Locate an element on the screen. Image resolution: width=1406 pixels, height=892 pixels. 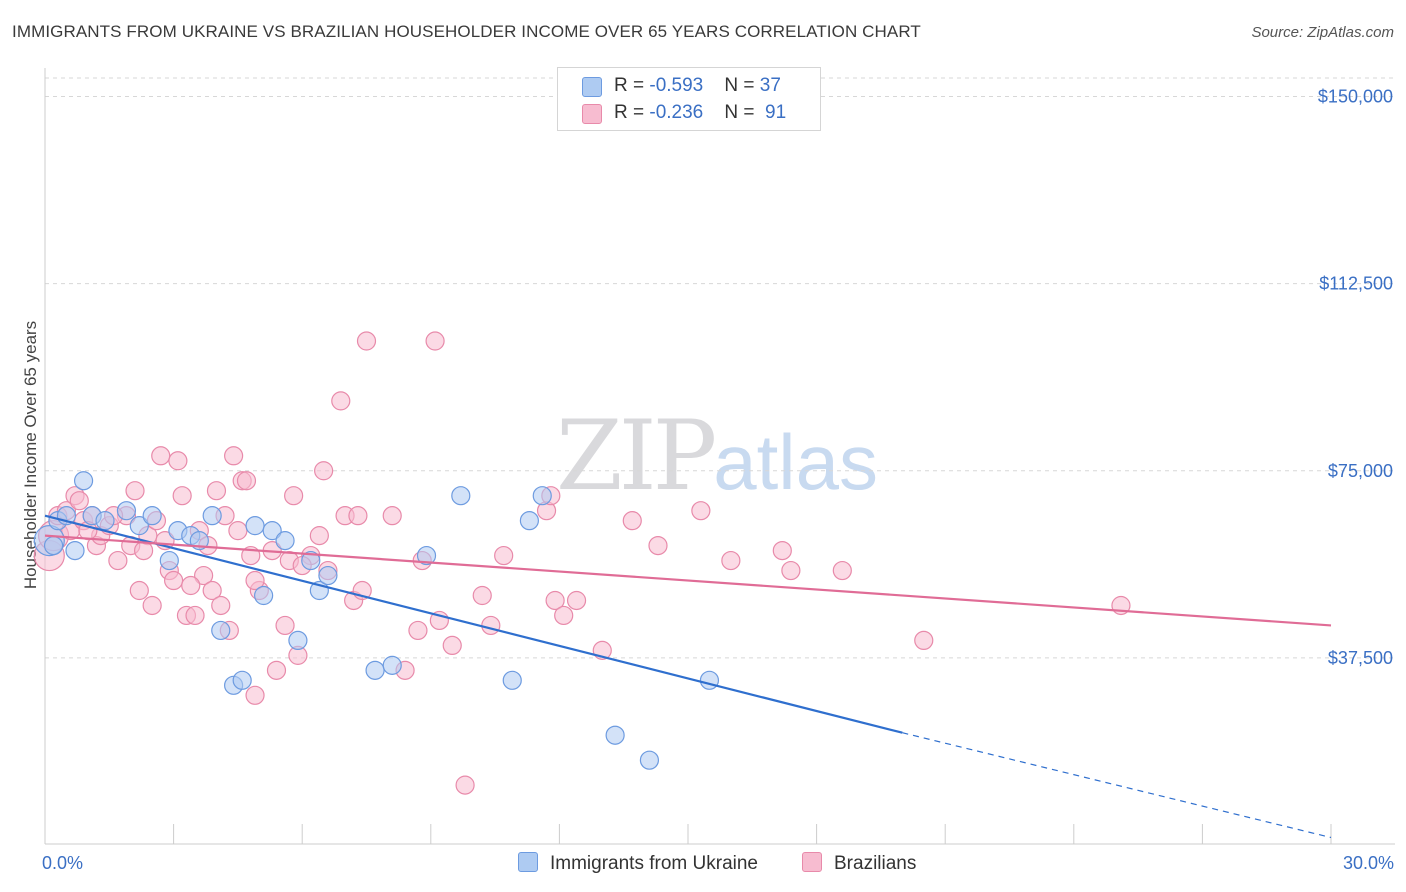
x-tick-label-min: 0.0% is located at coordinates (62, 863).